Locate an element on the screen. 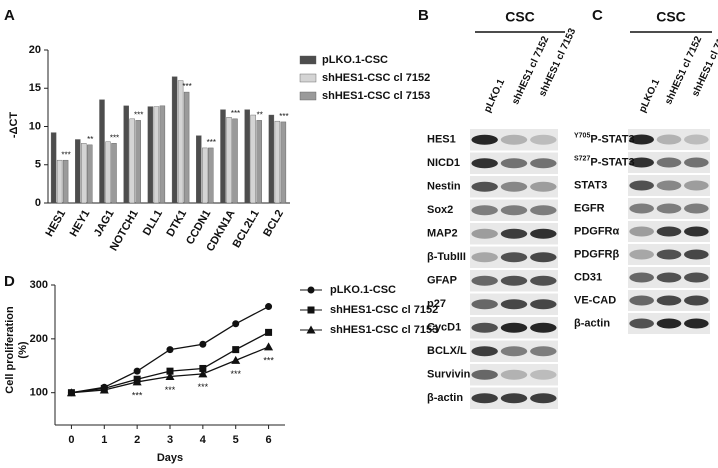  x-tick-label: JAG1 is located at coordinates (104, 223).